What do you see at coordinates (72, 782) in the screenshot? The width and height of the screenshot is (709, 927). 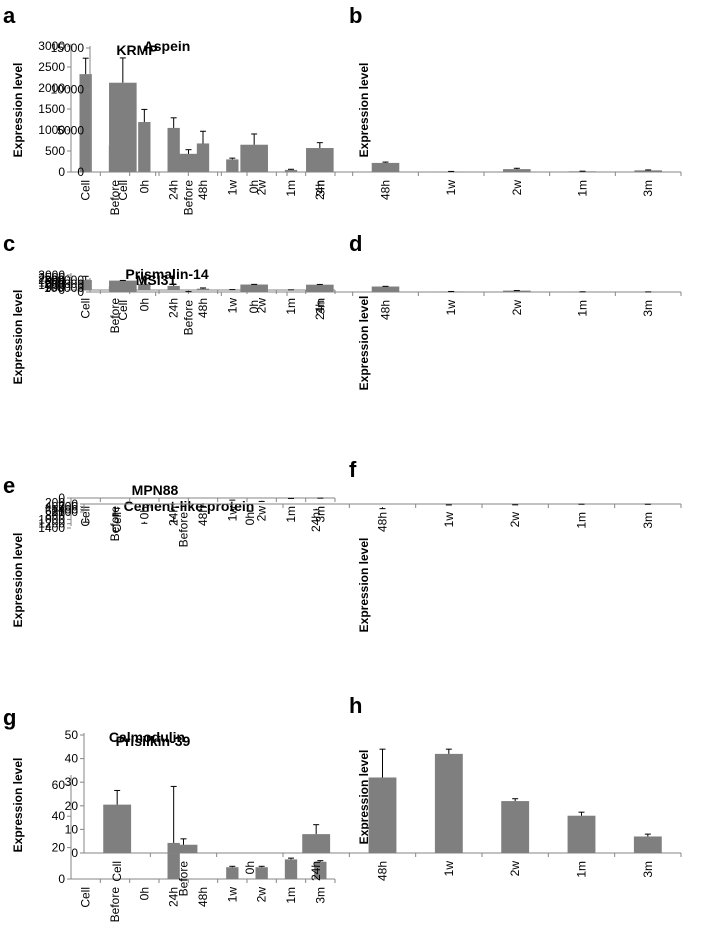 I see `y-tick-label: 30` at bounding box center [72, 782].